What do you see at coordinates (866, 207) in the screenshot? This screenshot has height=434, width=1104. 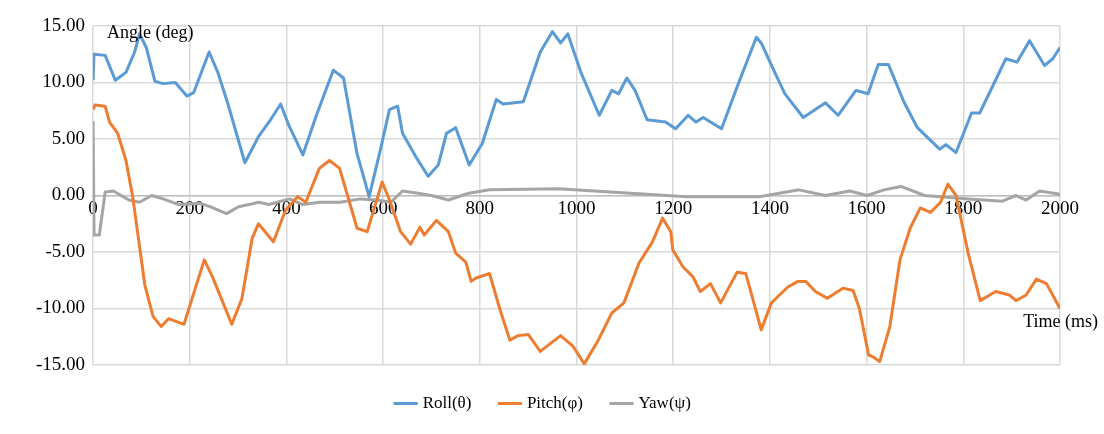 I see `x-tick-label: 1600` at bounding box center [866, 207].